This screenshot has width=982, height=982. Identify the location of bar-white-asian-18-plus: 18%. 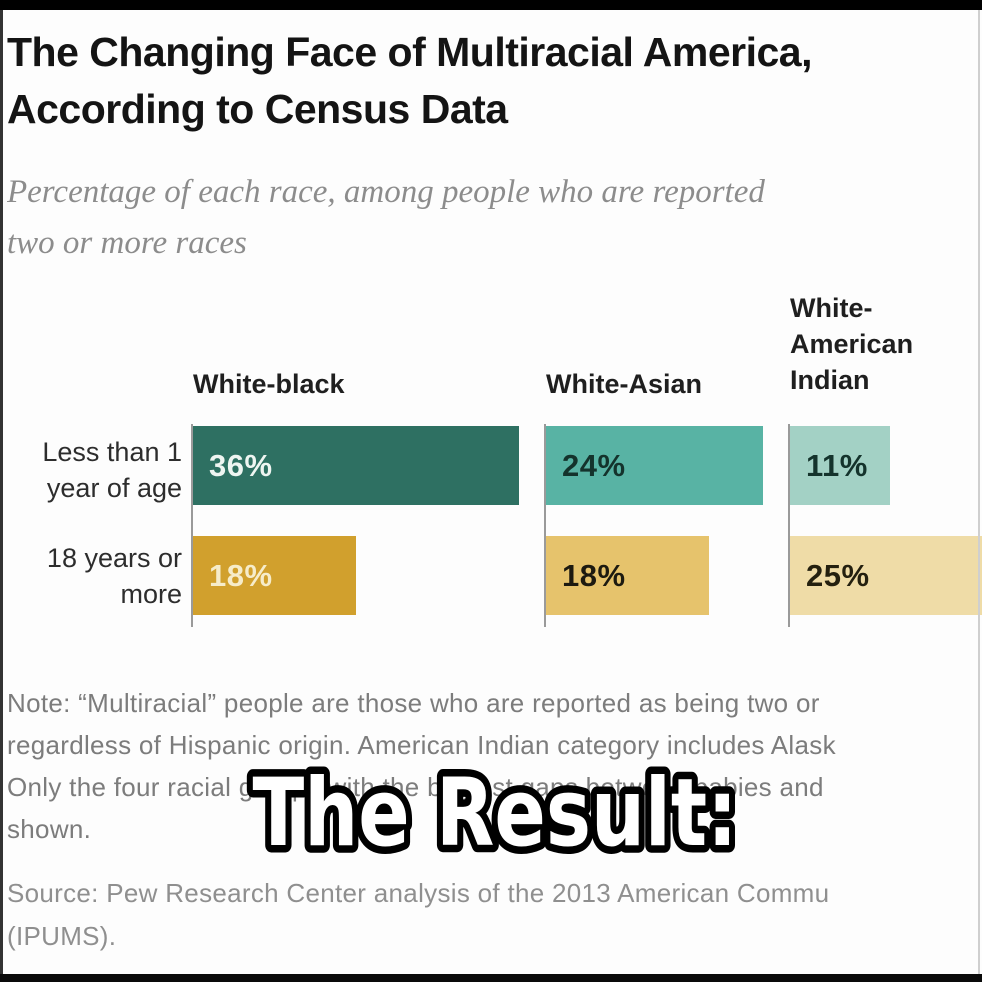
(627, 575).